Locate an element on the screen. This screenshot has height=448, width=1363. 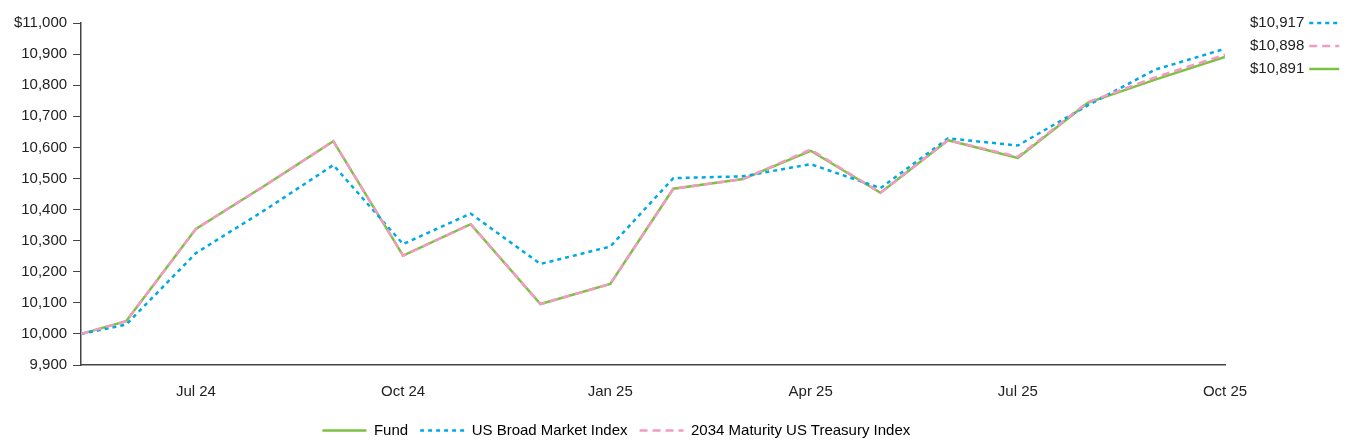
y-tick-label: 10,300 is located at coordinates (44, 239).